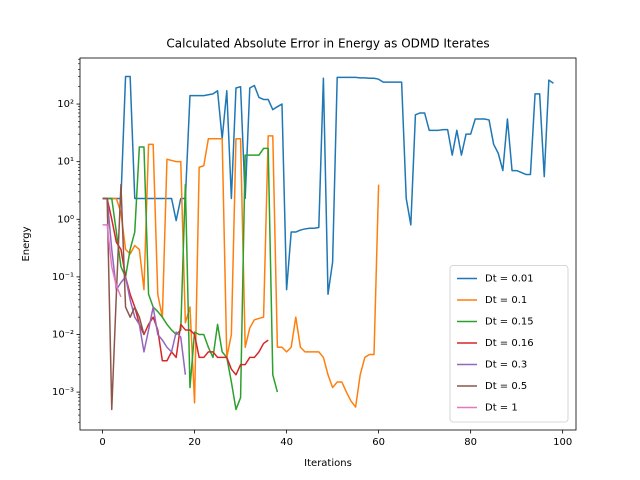  I want to click on legend-label: Dt = 0.3, so click(506, 365).